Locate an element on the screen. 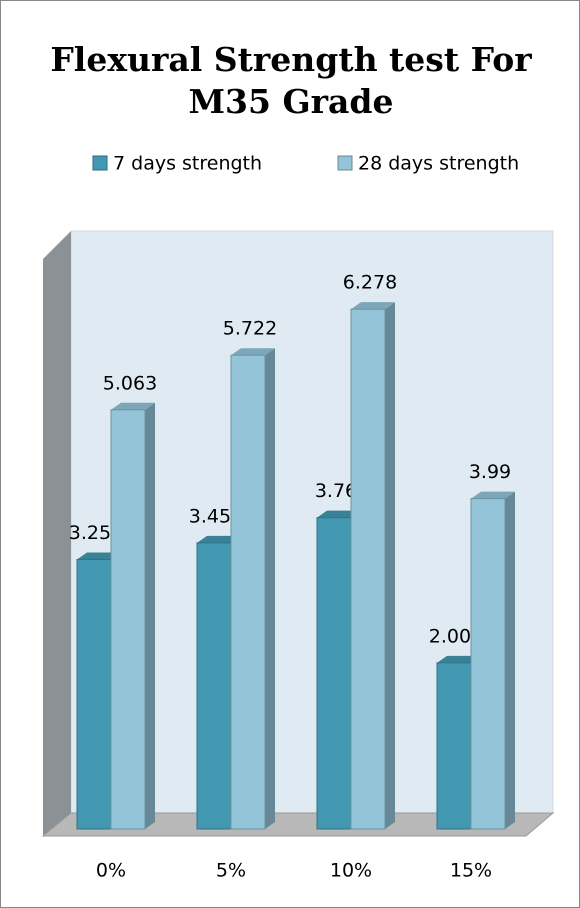 The height and width of the screenshot is (908, 580). data-label: 3.99 is located at coordinates (490, 472).